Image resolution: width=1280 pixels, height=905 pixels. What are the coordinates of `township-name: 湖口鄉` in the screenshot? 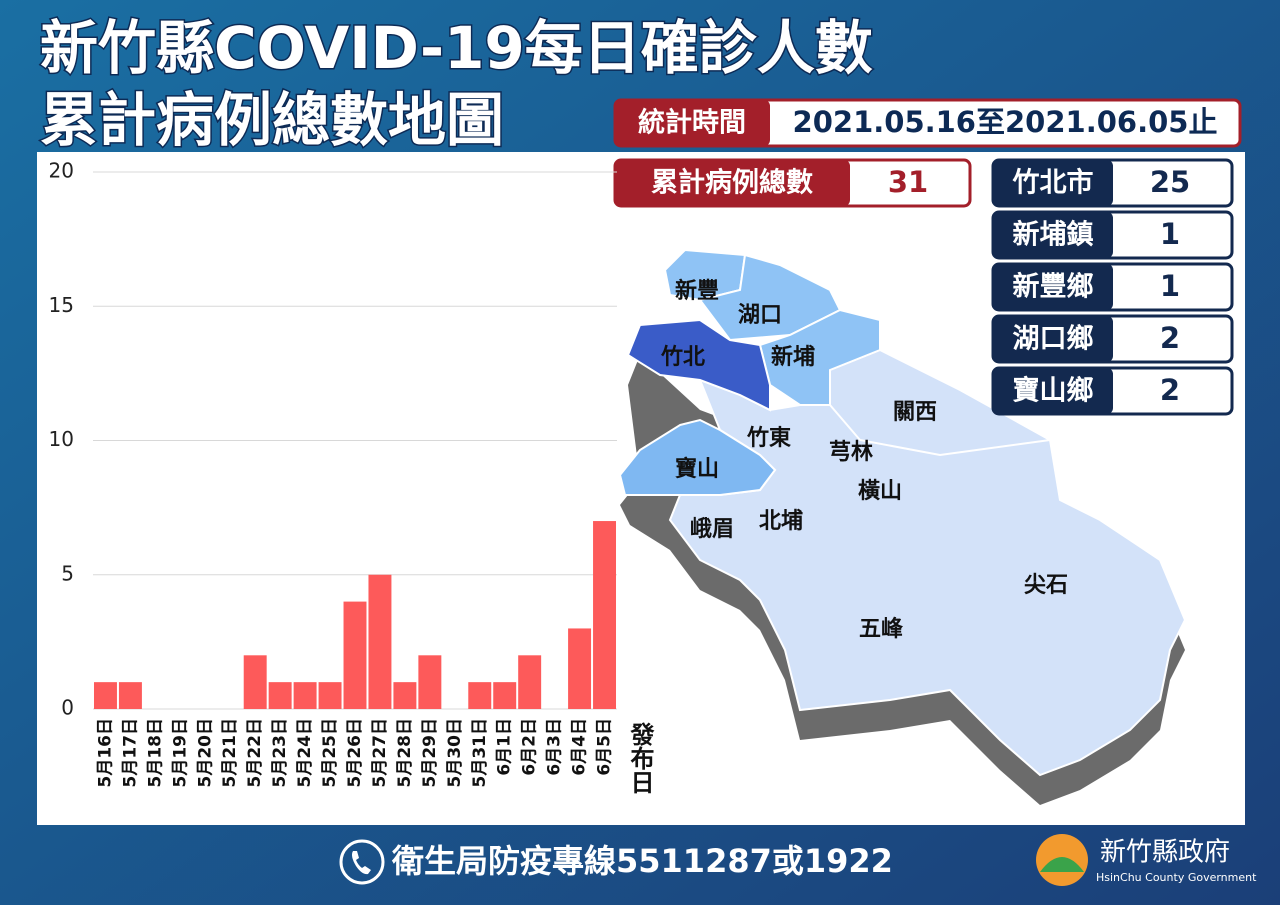 It's located at (1053, 339).